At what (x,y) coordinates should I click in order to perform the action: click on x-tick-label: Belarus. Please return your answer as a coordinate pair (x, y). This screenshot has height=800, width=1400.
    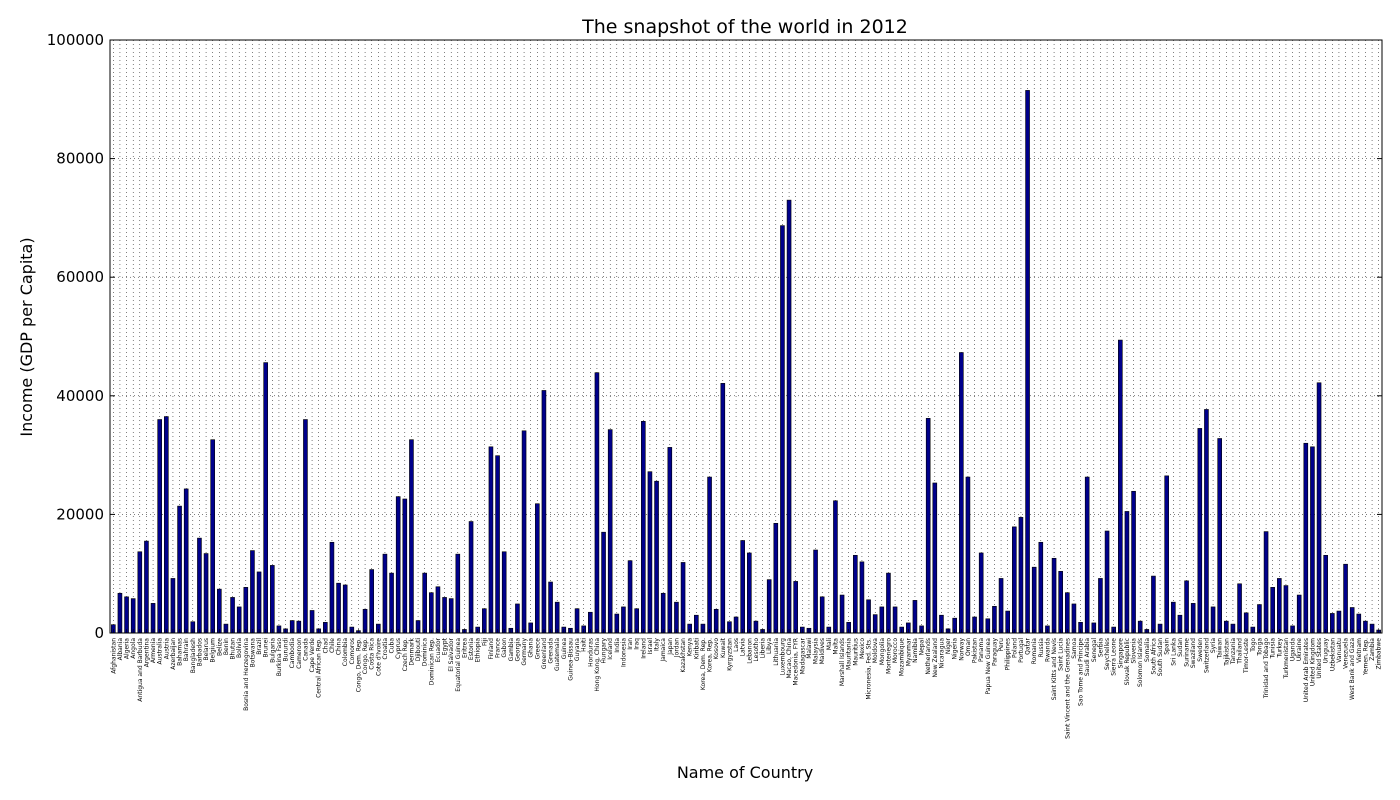
    Looking at the image, I should click on (206, 649).